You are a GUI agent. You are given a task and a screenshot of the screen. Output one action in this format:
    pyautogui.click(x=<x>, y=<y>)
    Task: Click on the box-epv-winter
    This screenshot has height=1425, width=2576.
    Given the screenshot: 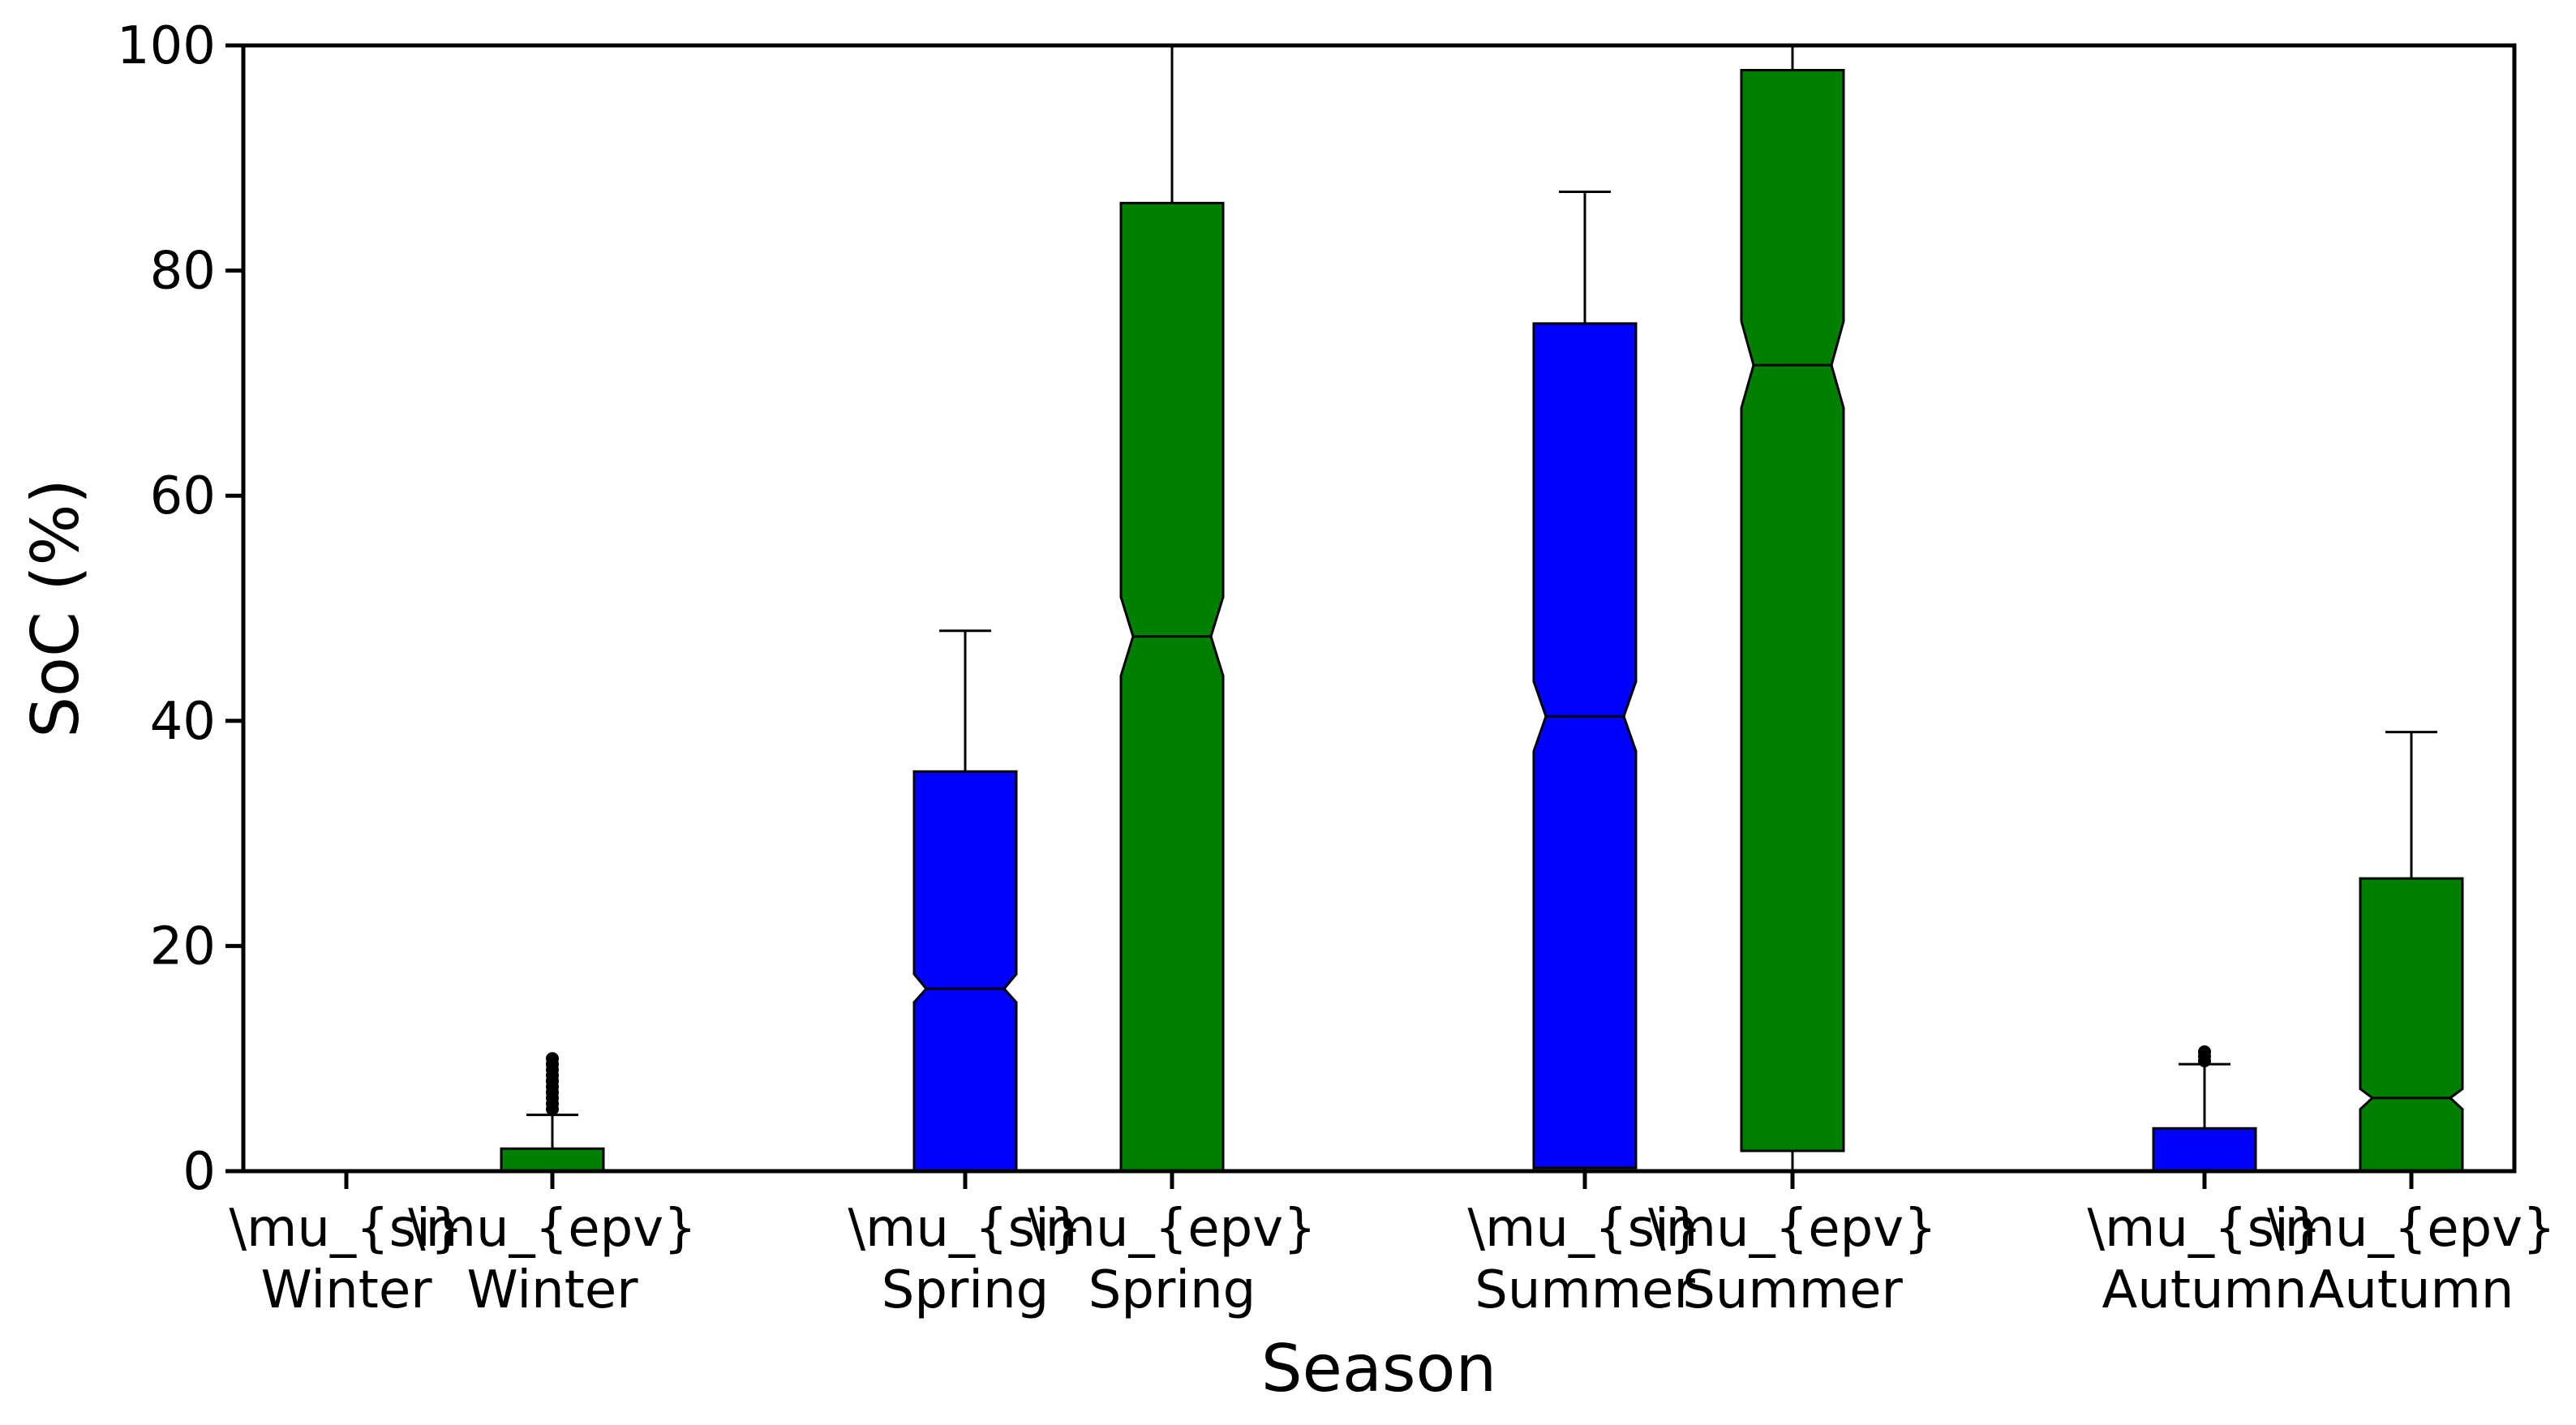 What is the action you would take?
    pyautogui.click(x=552, y=1112)
    